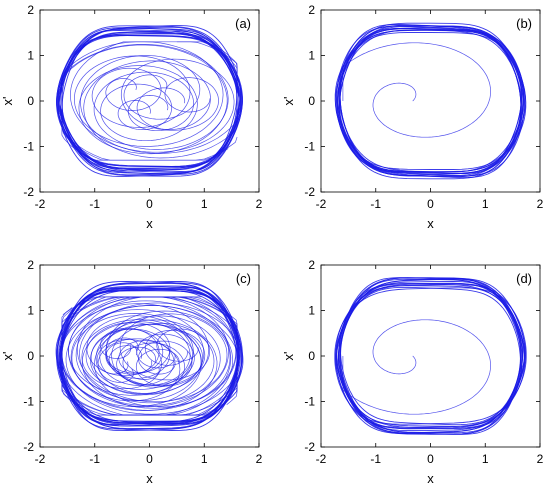 Image resolution: width=550 pixels, height=491 pixels. What do you see at coordinates (524, 23) in the screenshot?
I see `panel-label: (b)` at bounding box center [524, 23].